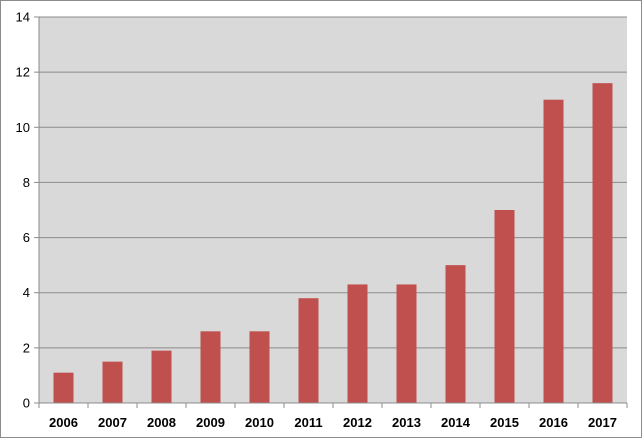 This screenshot has height=438, width=642. Describe the element at coordinates (26, 347) in the screenshot. I see `y-tick-label: 2` at that location.